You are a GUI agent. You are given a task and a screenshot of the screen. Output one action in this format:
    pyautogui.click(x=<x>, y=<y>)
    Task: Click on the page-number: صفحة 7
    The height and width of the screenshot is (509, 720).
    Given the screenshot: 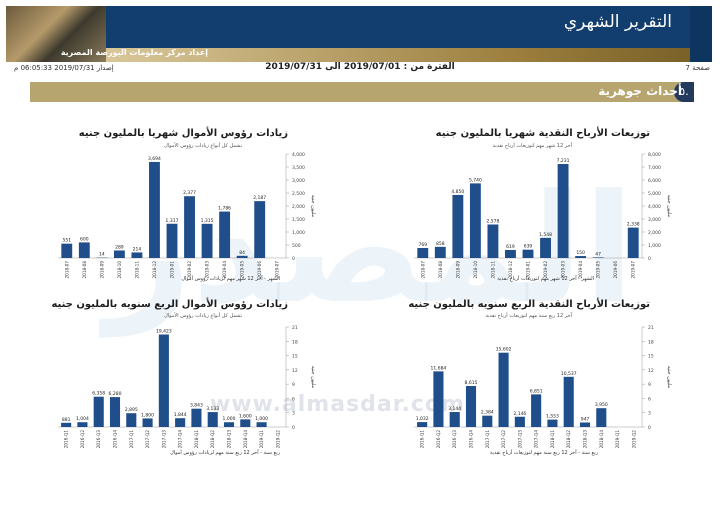 What is the action you would take?
    pyautogui.click(x=697, y=68)
    